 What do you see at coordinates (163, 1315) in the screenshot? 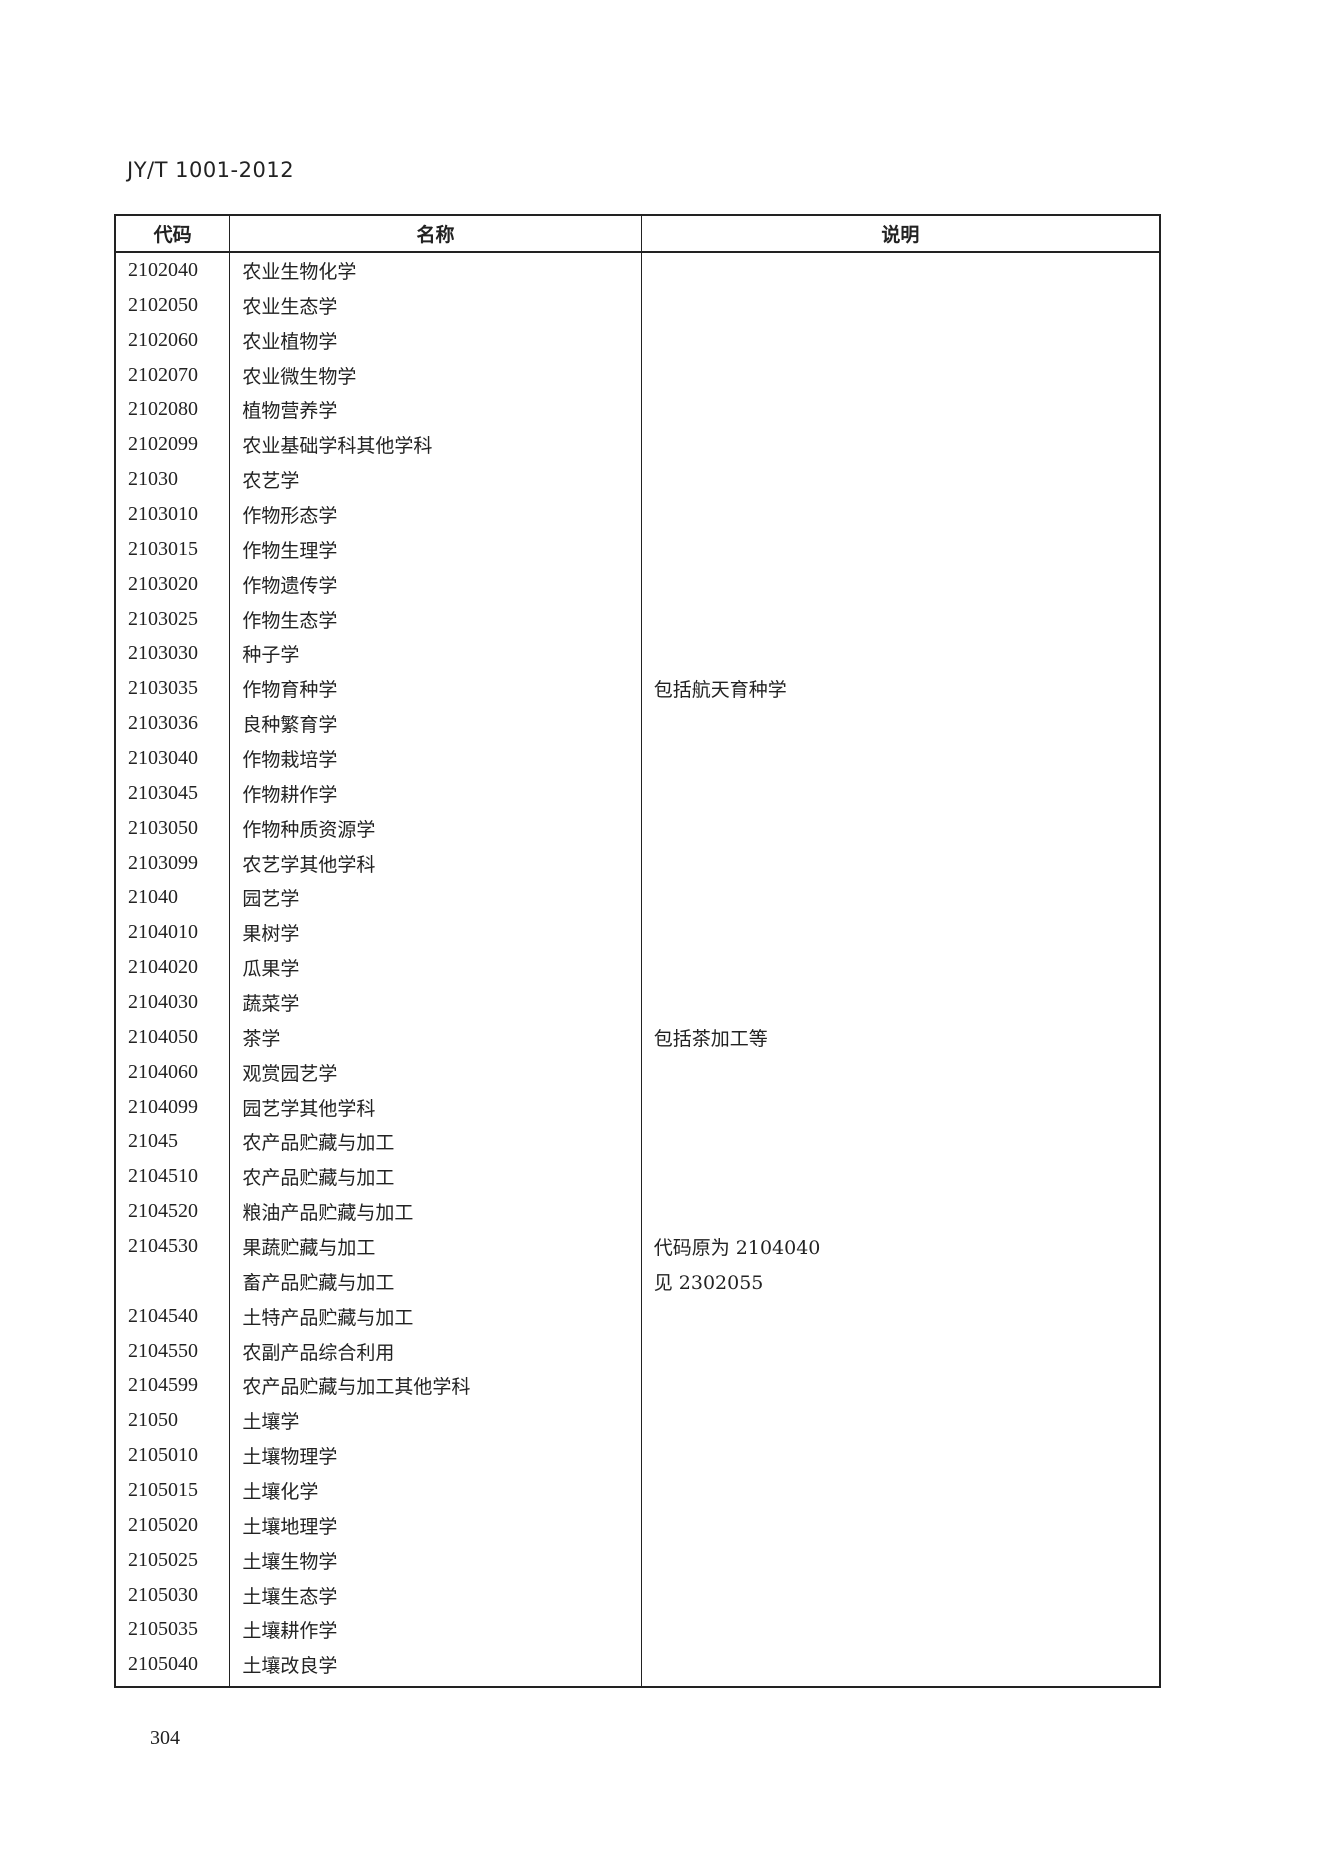
I see `code-cell: 2104540` at bounding box center [163, 1315].